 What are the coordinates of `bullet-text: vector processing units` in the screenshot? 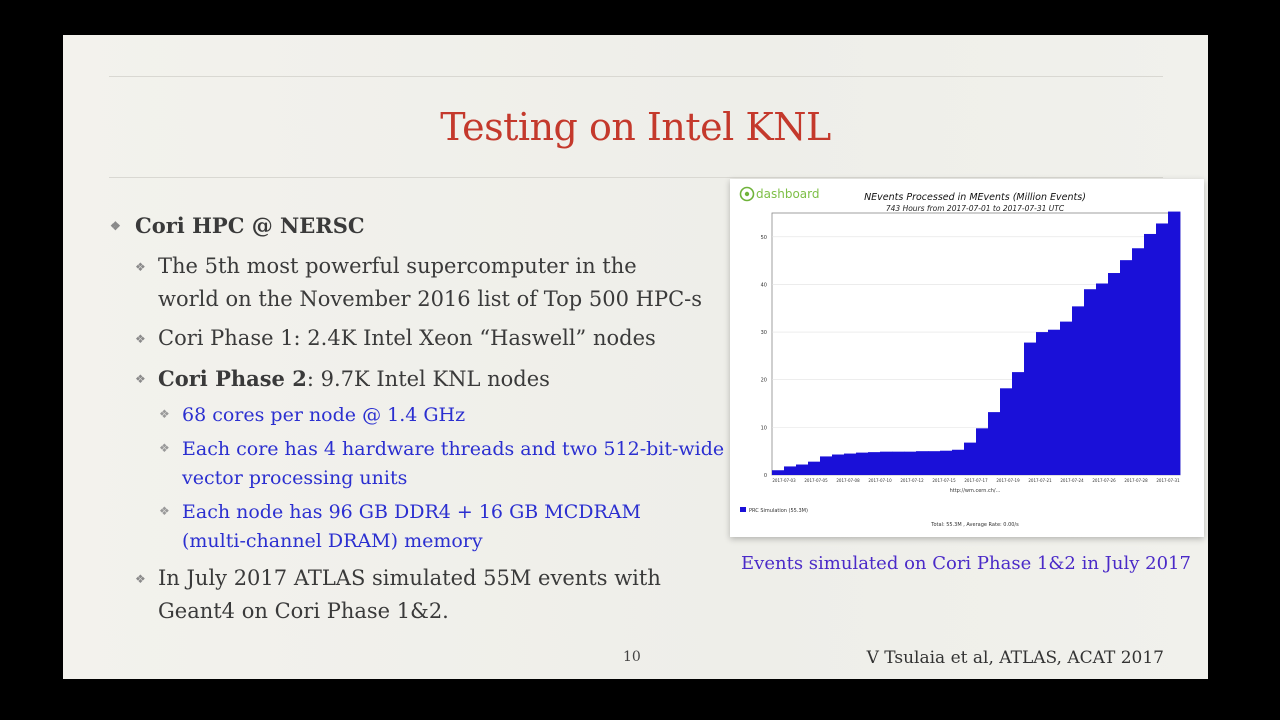 It's located at (295, 478).